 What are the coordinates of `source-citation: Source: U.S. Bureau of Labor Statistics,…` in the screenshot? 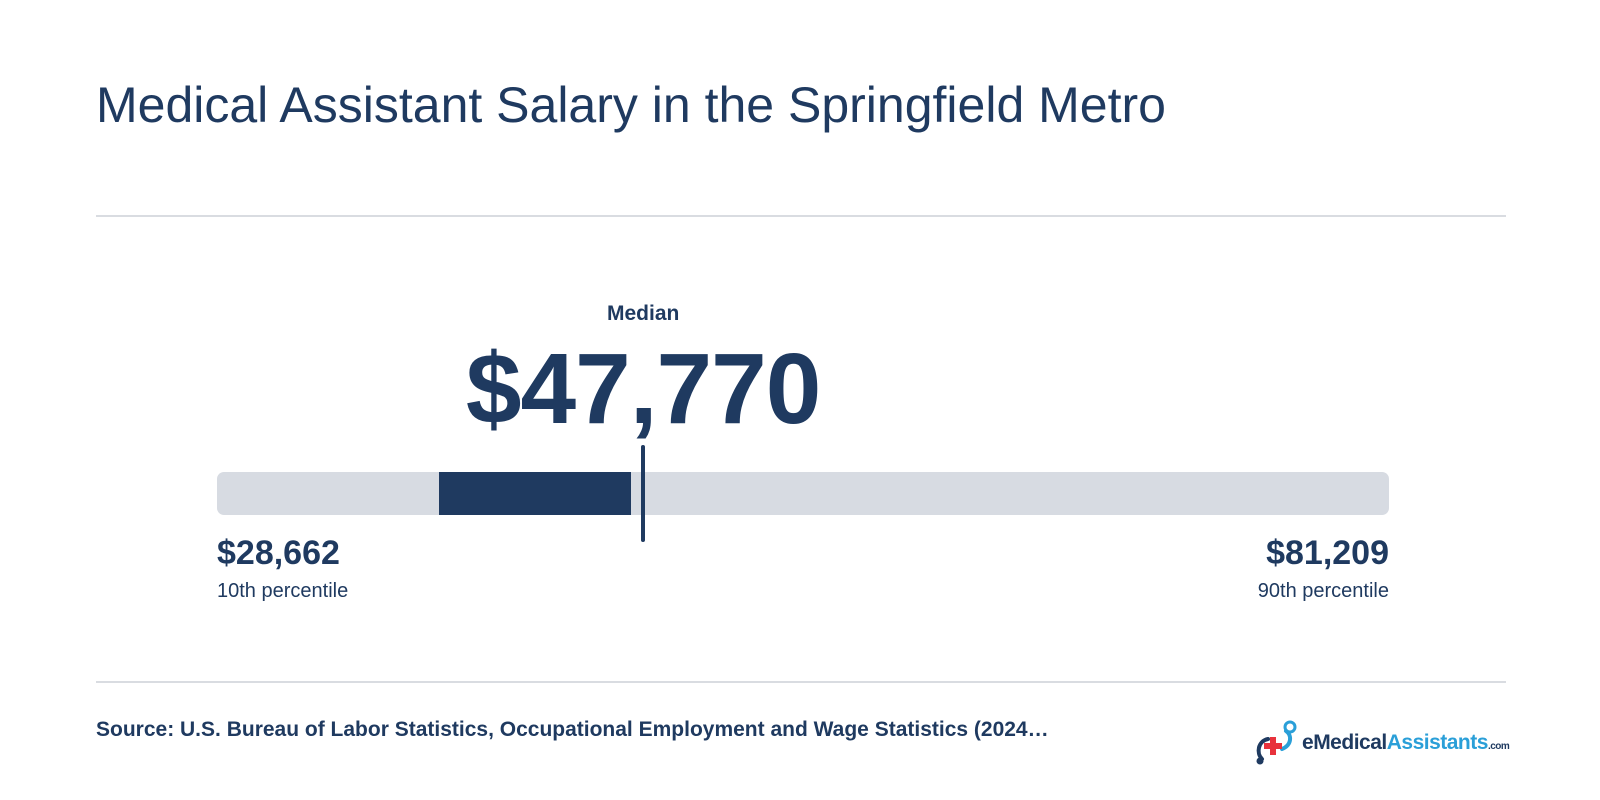 It's located at (572, 729).